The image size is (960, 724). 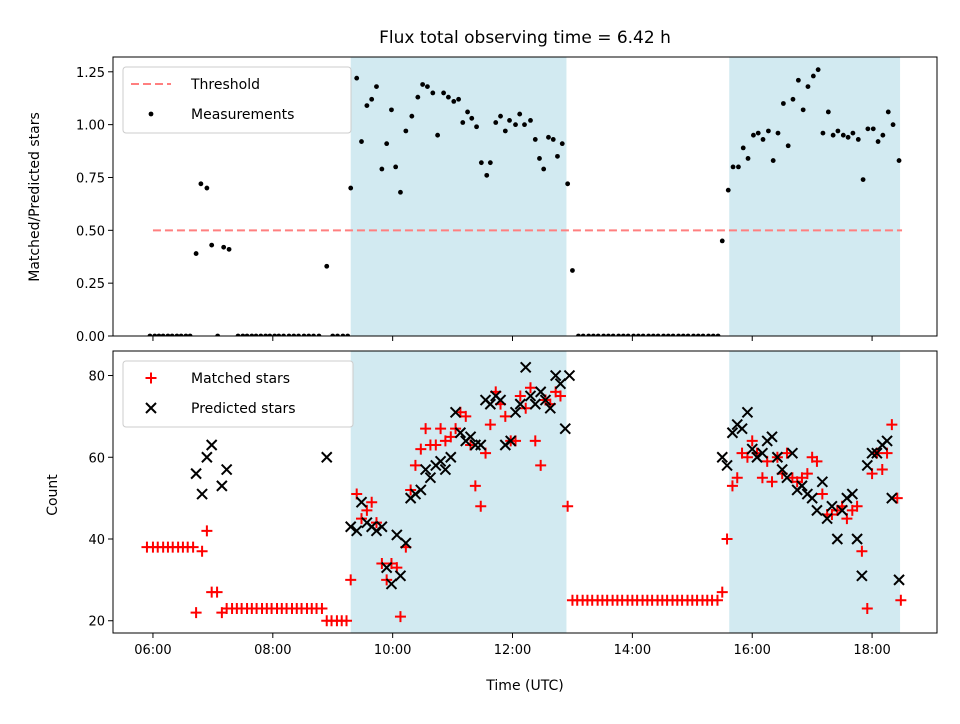 What do you see at coordinates (512, 650) in the screenshot?
I see `x-tick-label: 12:00` at bounding box center [512, 650].